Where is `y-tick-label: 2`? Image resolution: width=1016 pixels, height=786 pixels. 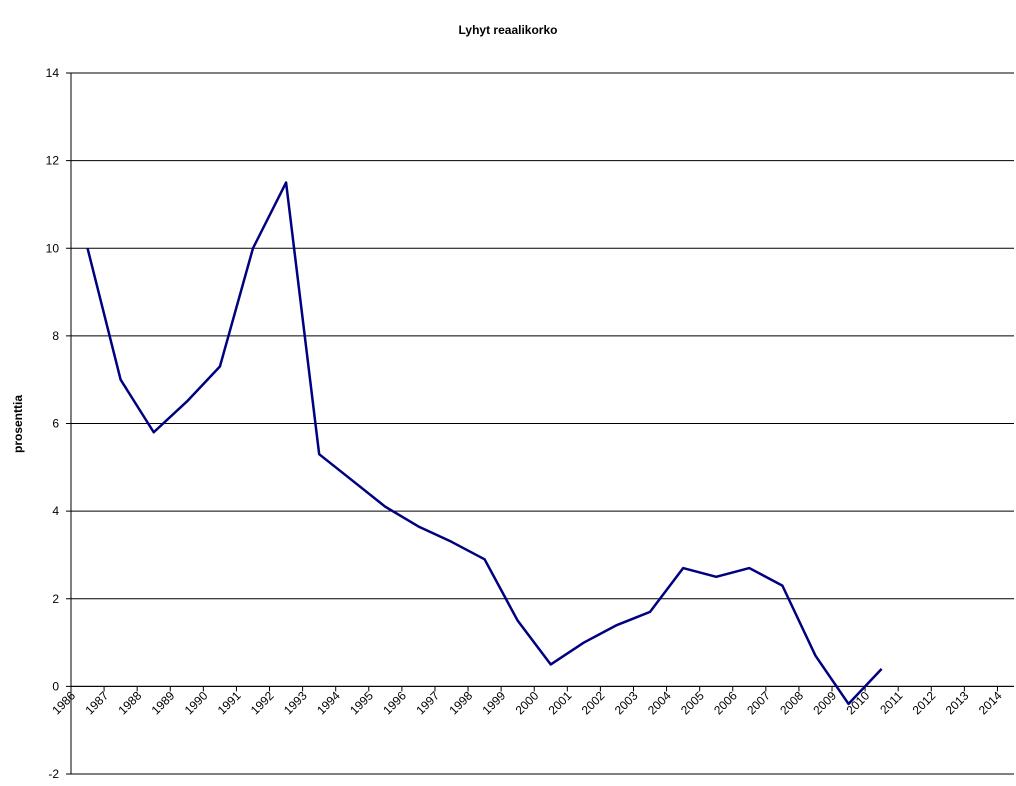
y-tick-label: 2 is located at coordinates (55, 599).